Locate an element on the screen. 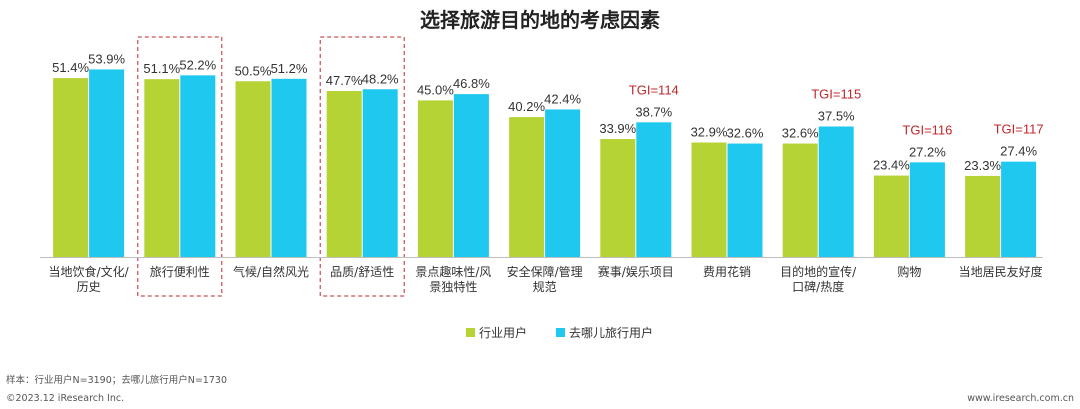  value-label: 48.2% is located at coordinates (380, 78).